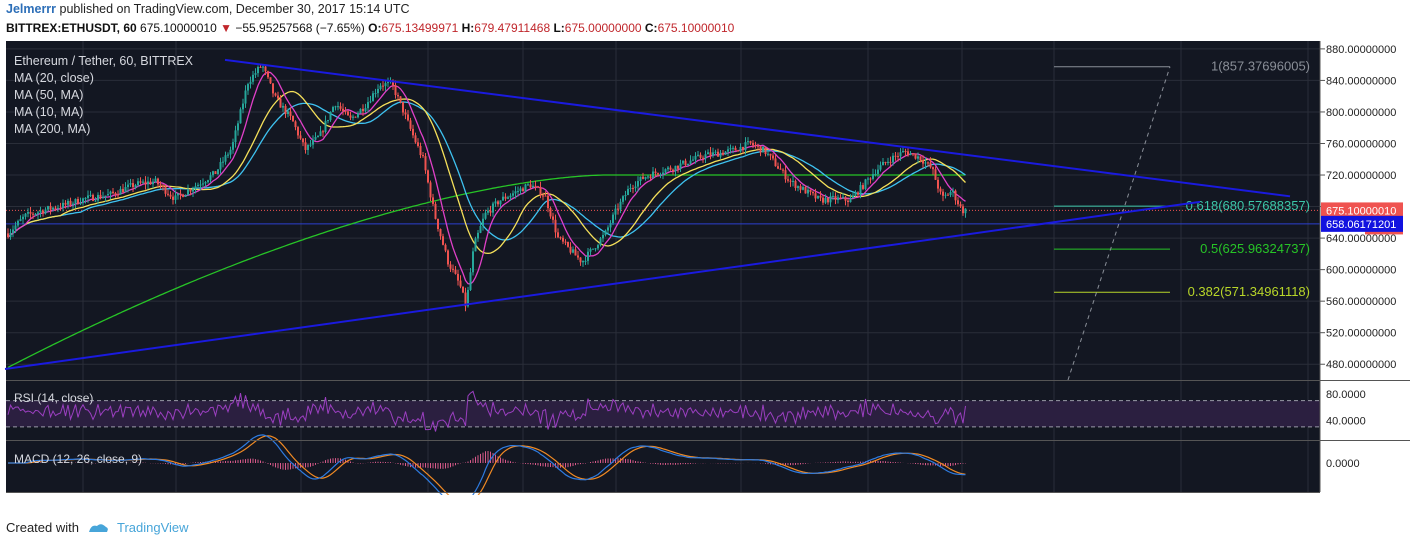 This screenshot has width=1410, height=547. Describe the element at coordinates (420, 28) in the screenshot. I see `open-value: 675.13499971` at that location.